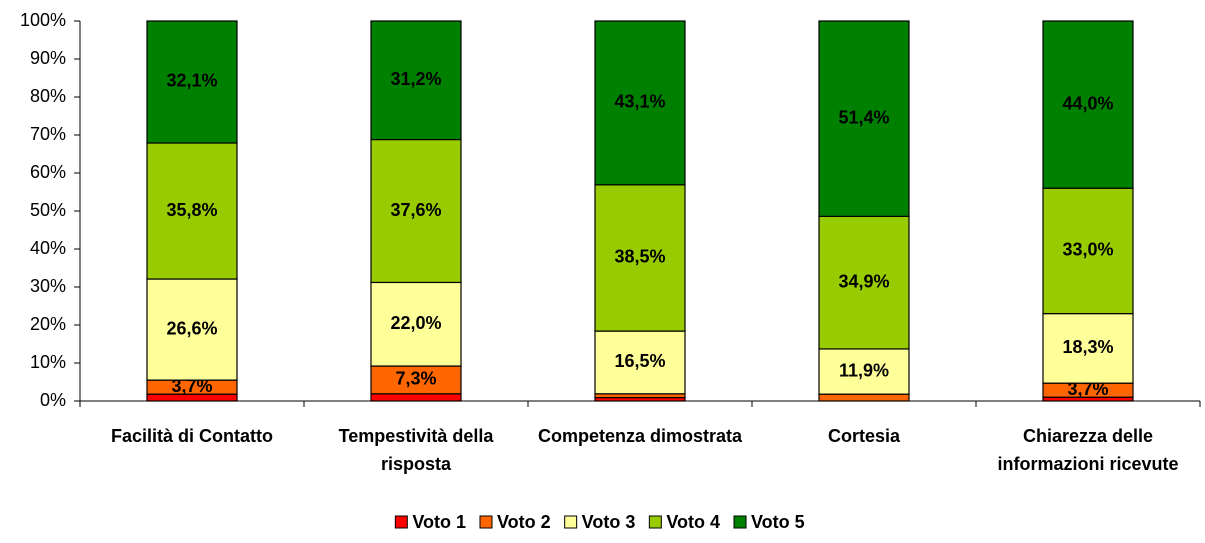  I want to click on y-tick-label: 0%, so click(53, 400).